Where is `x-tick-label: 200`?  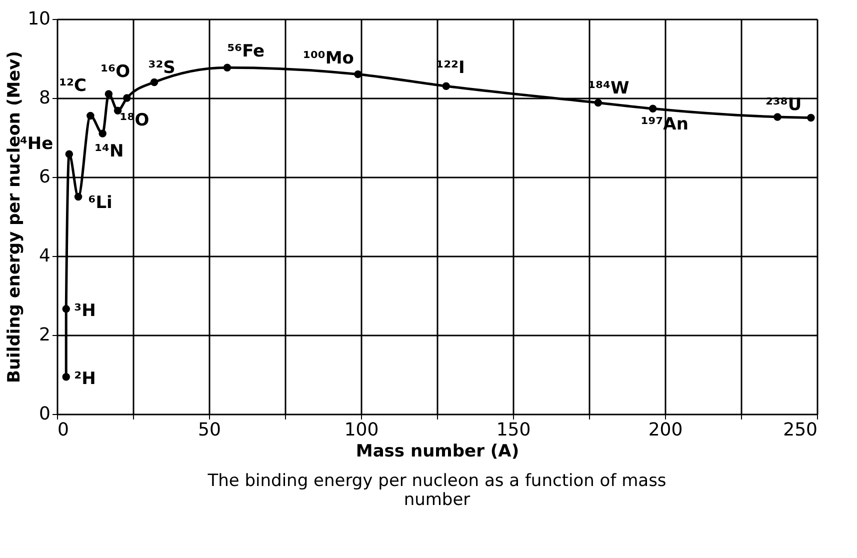
x-tick-label: 200 is located at coordinates (665, 430).